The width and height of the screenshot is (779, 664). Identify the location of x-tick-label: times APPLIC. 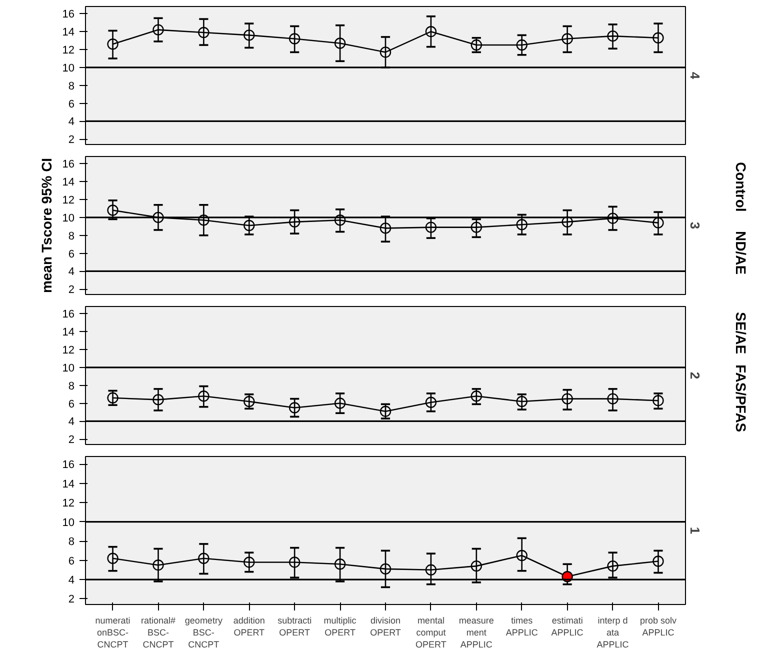
(522, 627).